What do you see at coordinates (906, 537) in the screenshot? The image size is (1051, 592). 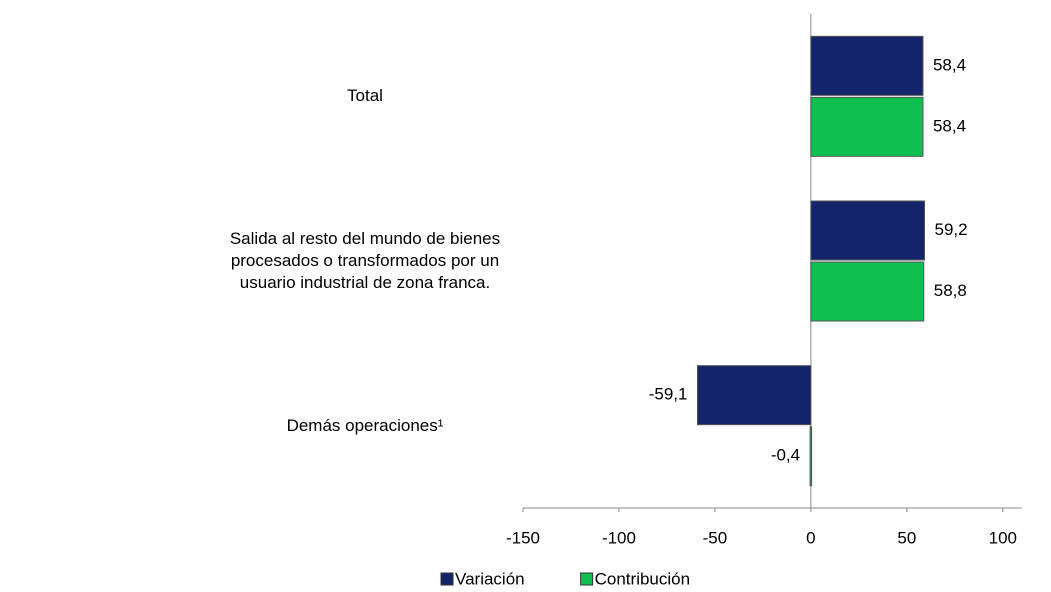 I see `x-tick-label: 50` at bounding box center [906, 537].